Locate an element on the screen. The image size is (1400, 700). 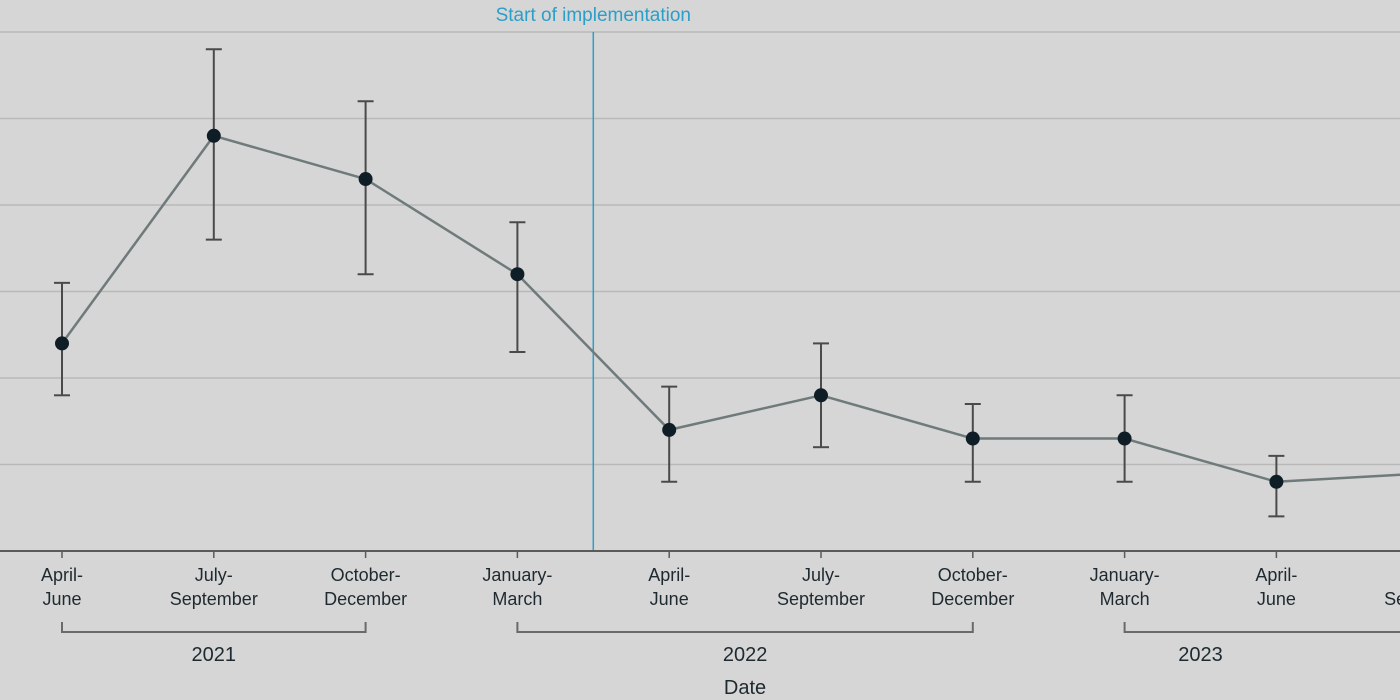
year-group: 2022 is located at coordinates (745, 644).